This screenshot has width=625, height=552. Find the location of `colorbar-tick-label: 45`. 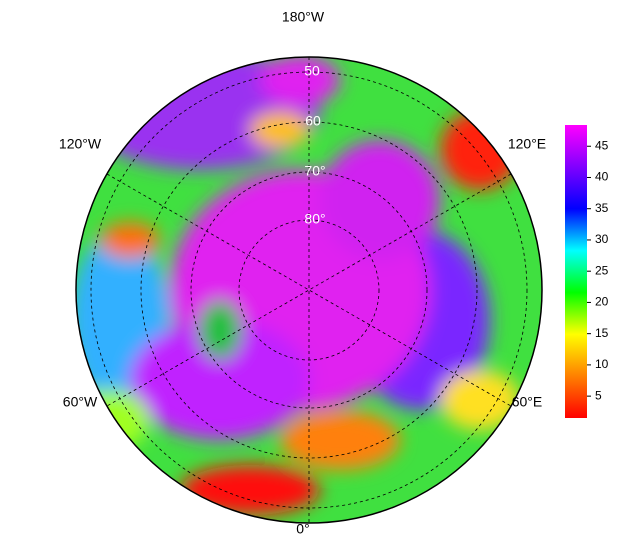

colorbar-tick-label: 45 is located at coordinates (602, 145).